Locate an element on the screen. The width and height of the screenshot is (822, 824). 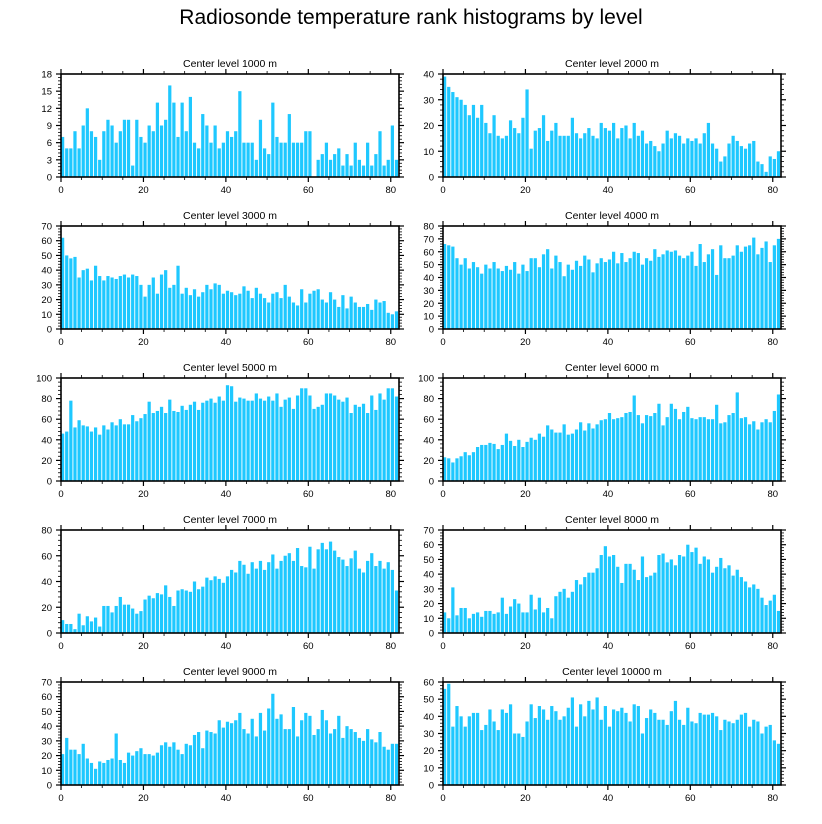
panel-title: Center level 3000 m is located at coordinates (230, 216).